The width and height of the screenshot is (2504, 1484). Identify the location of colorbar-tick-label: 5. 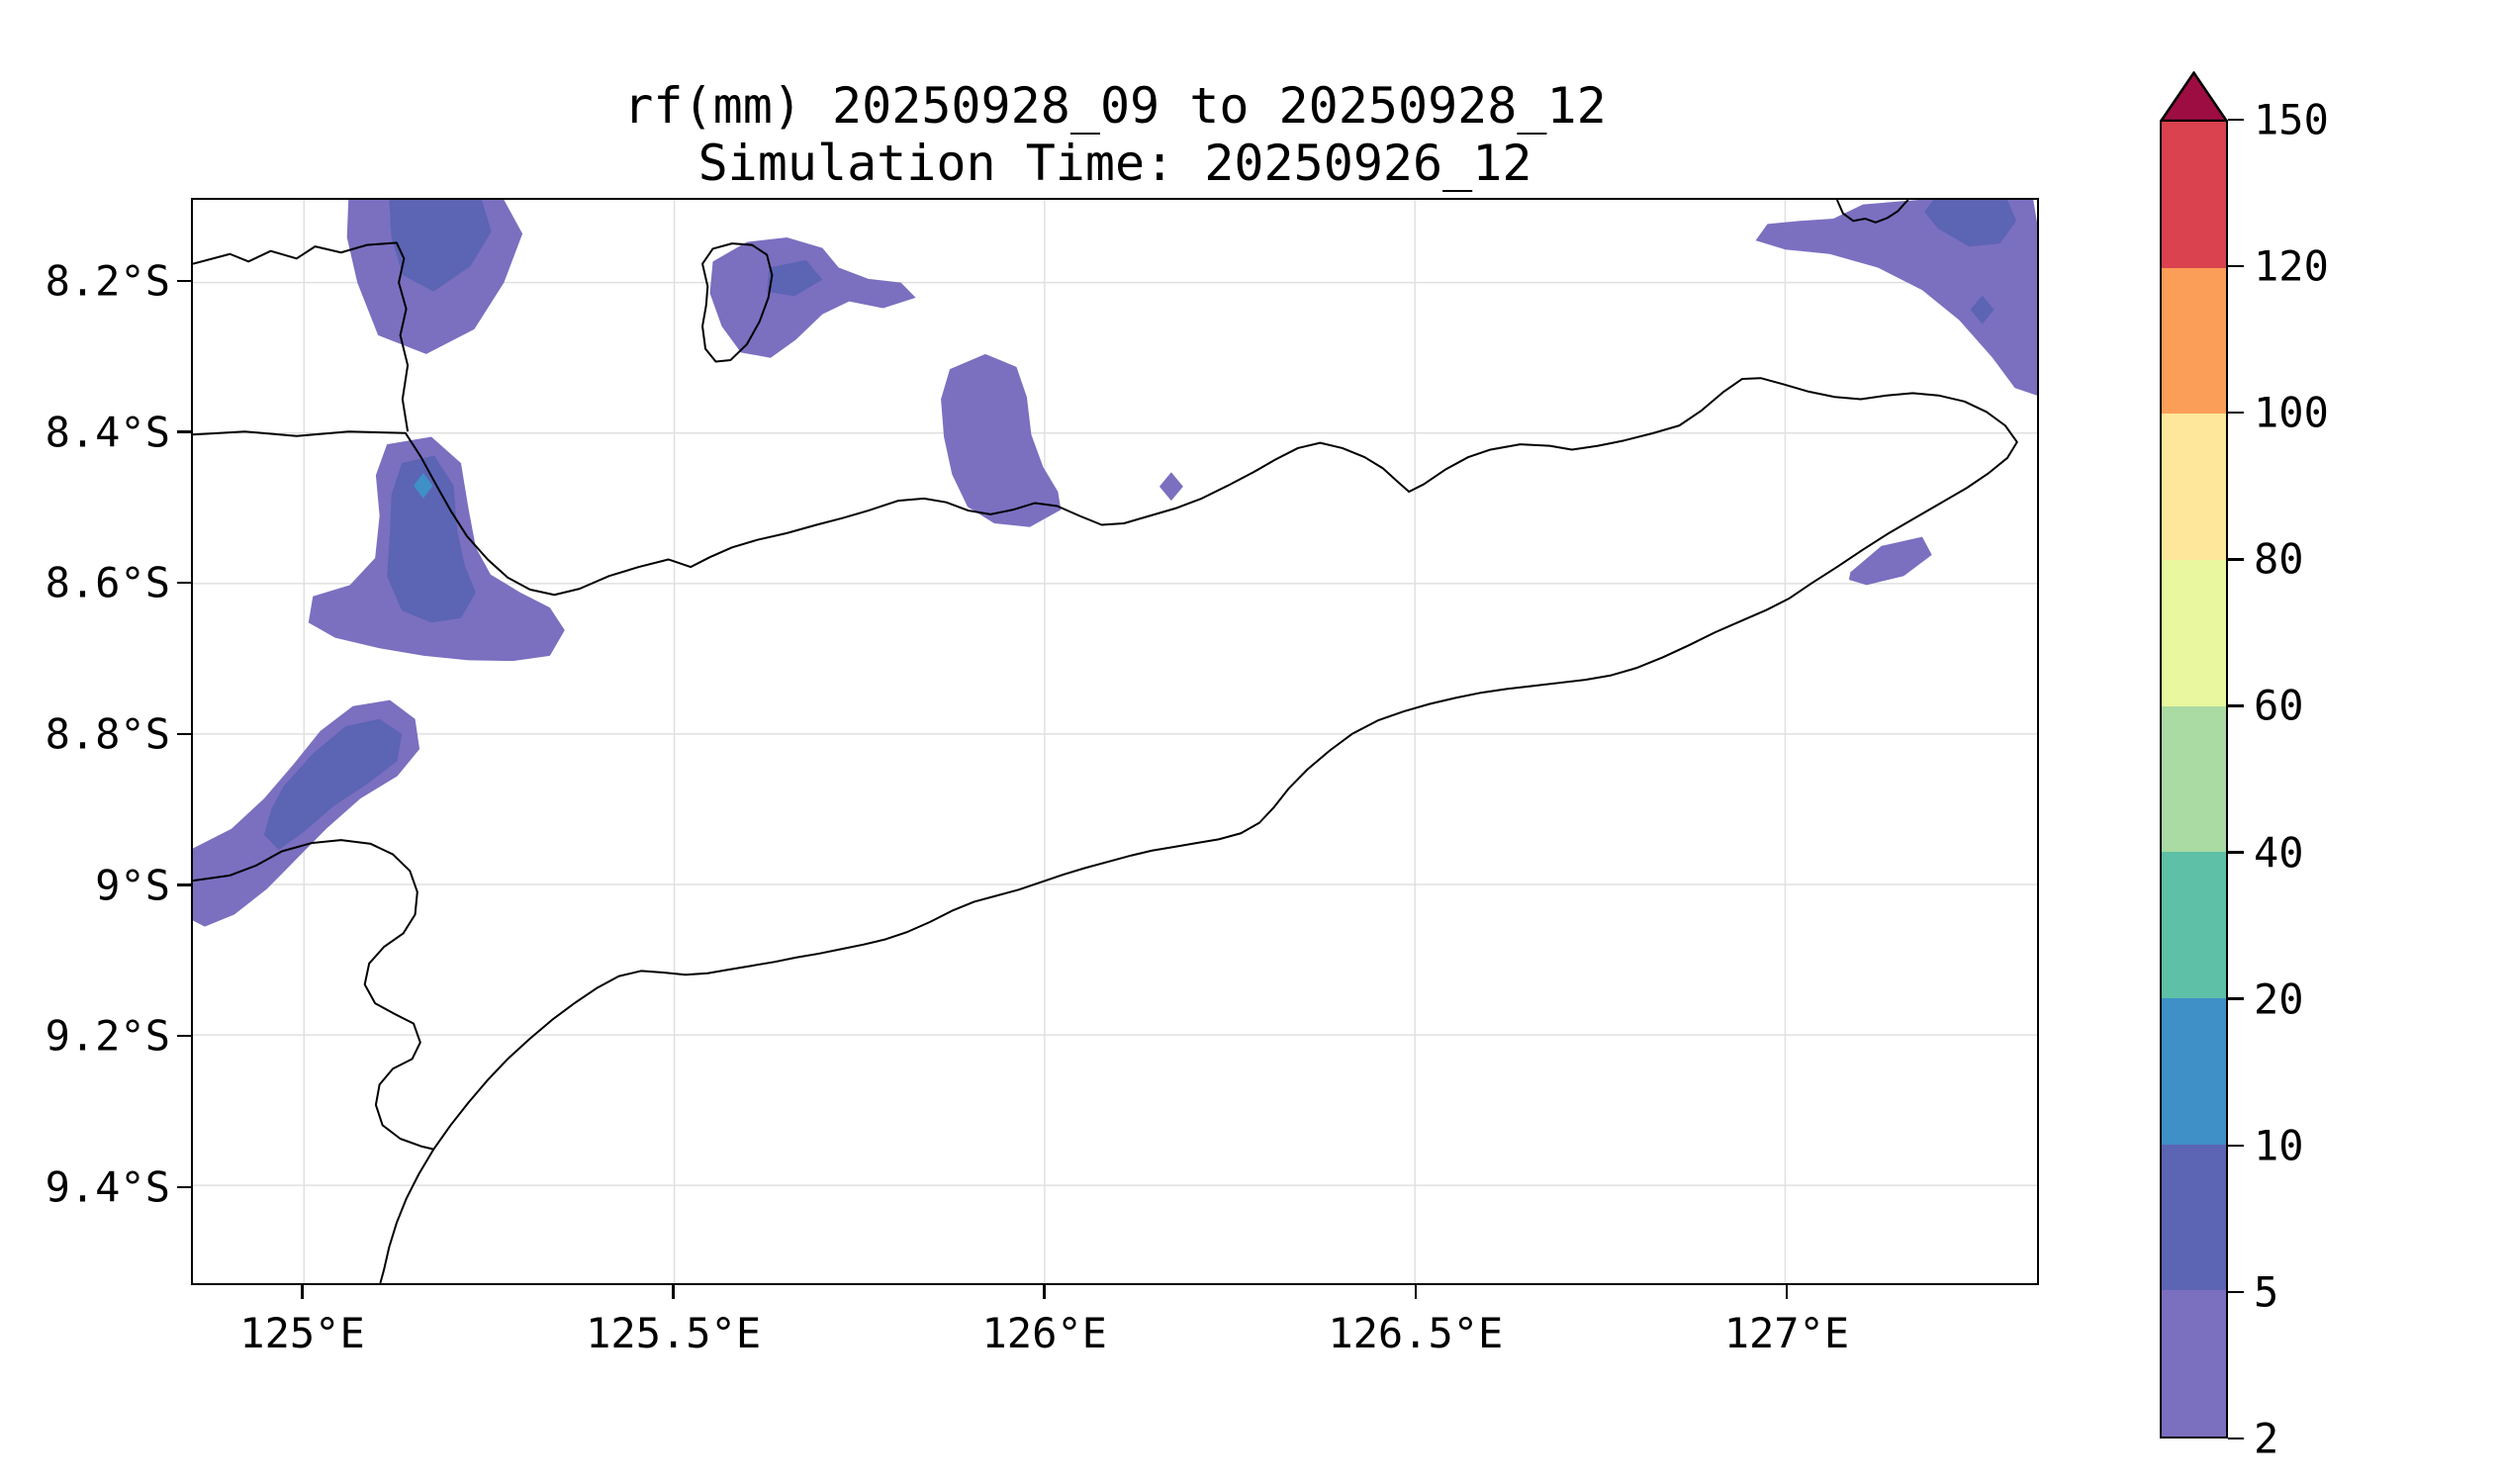
(2266, 1292).